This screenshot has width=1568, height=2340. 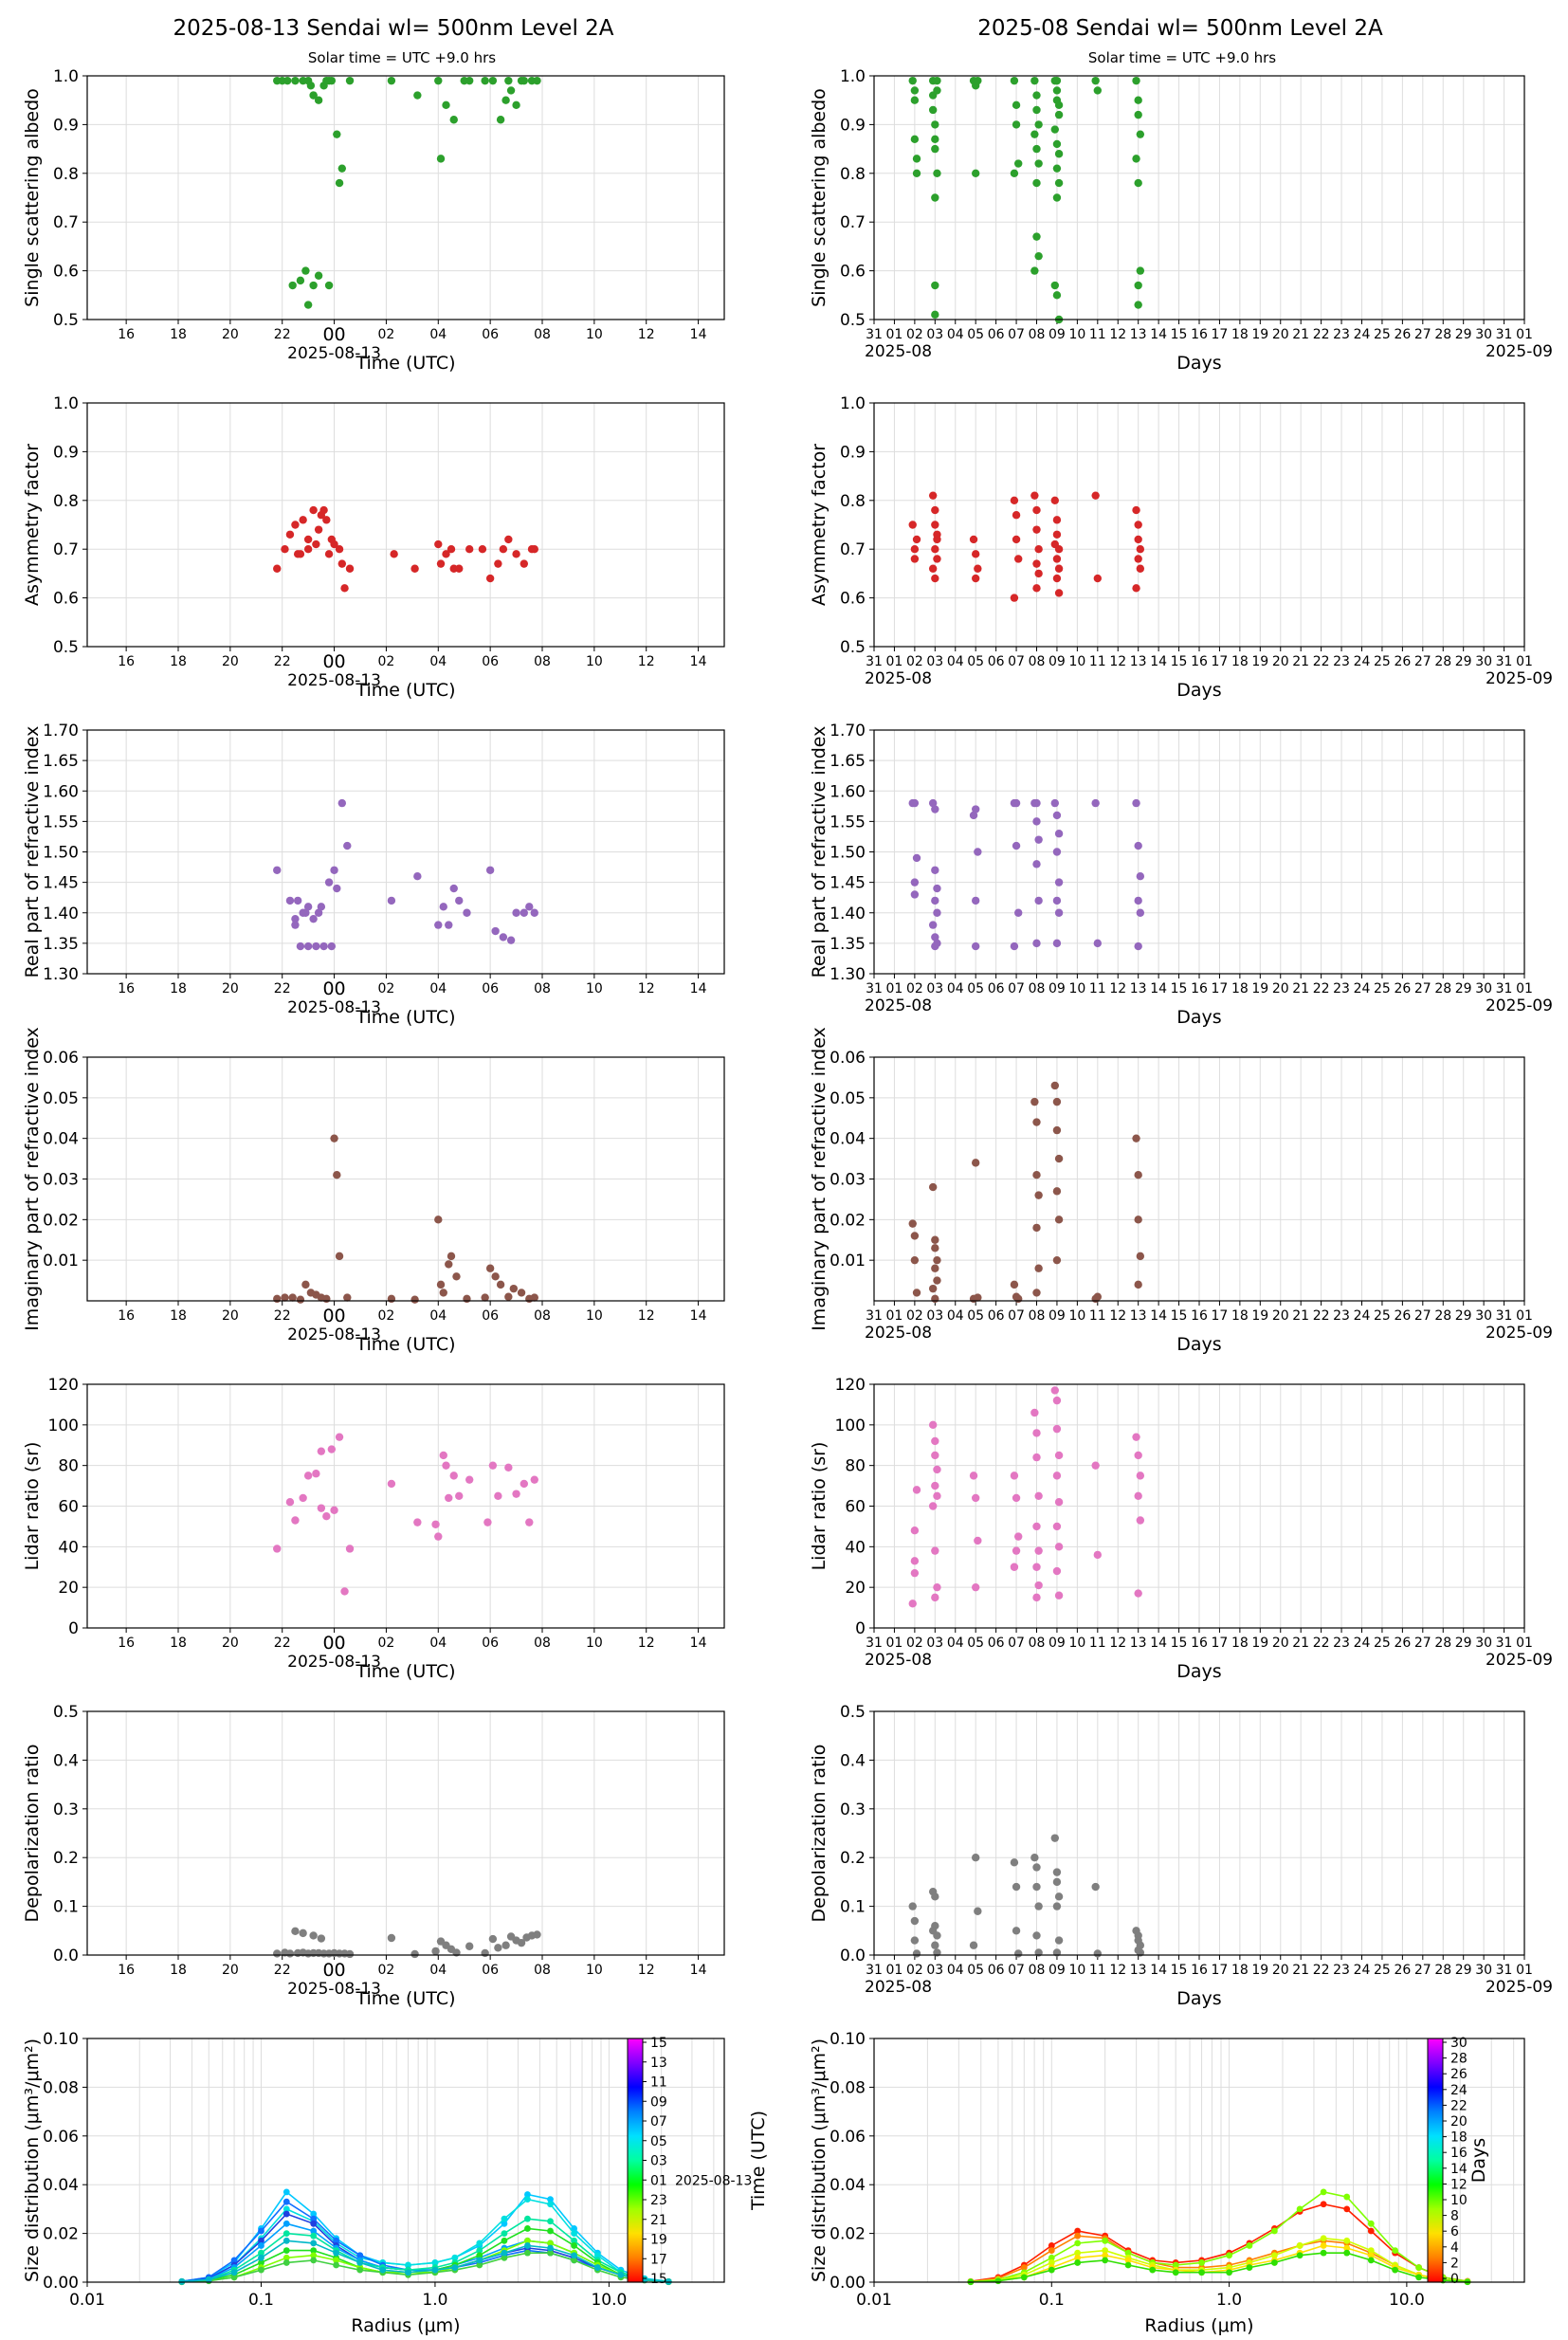 What do you see at coordinates (658, 2240) in the screenshot?
I see `colorbar-tick-label: 19` at bounding box center [658, 2240].